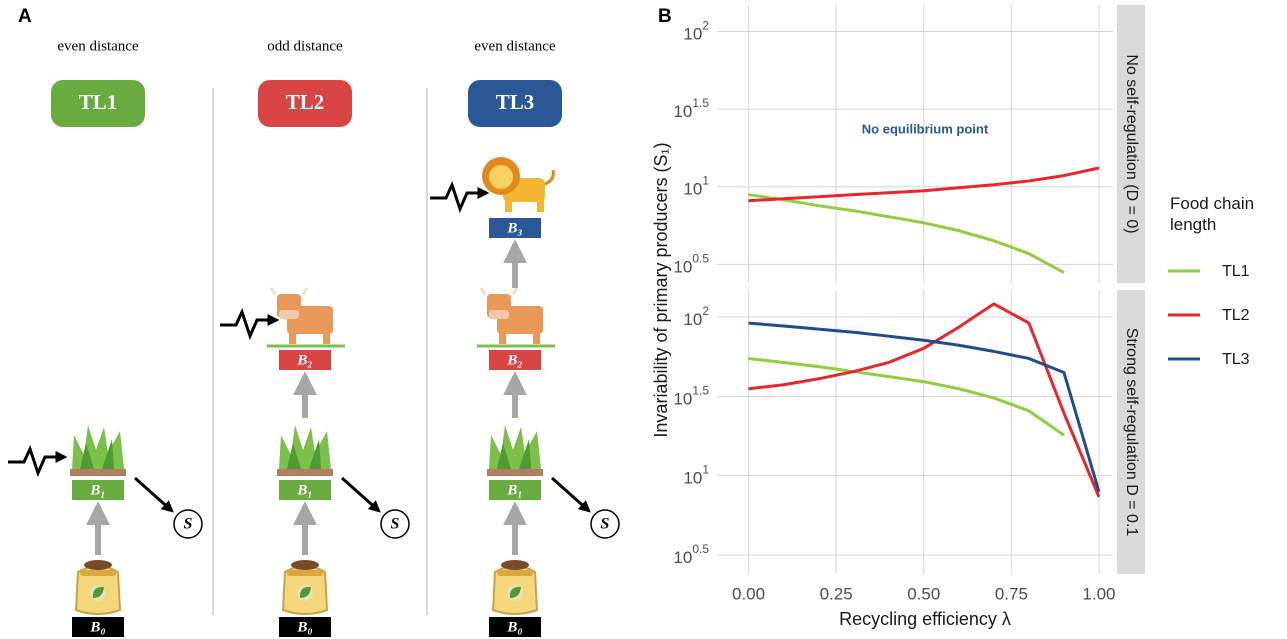 This screenshot has width=1287, height=639. What do you see at coordinates (665, 16) in the screenshot?
I see `panel-label: B` at bounding box center [665, 16].